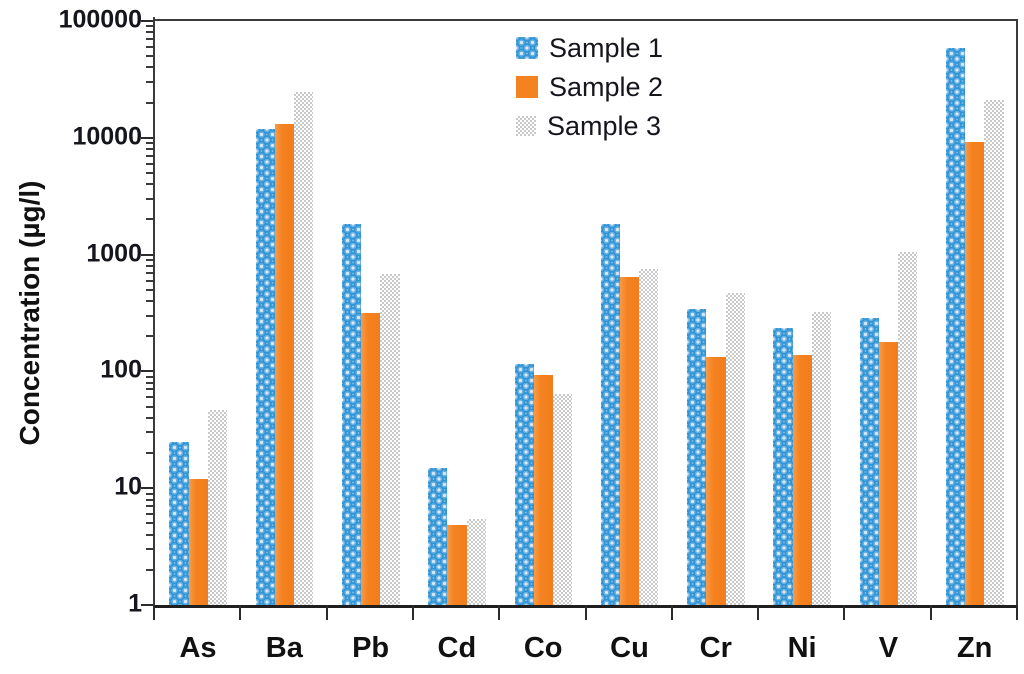 This screenshot has width=1024, height=674. What do you see at coordinates (198, 648) in the screenshot?
I see `x-category-label-as: As` at bounding box center [198, 648].